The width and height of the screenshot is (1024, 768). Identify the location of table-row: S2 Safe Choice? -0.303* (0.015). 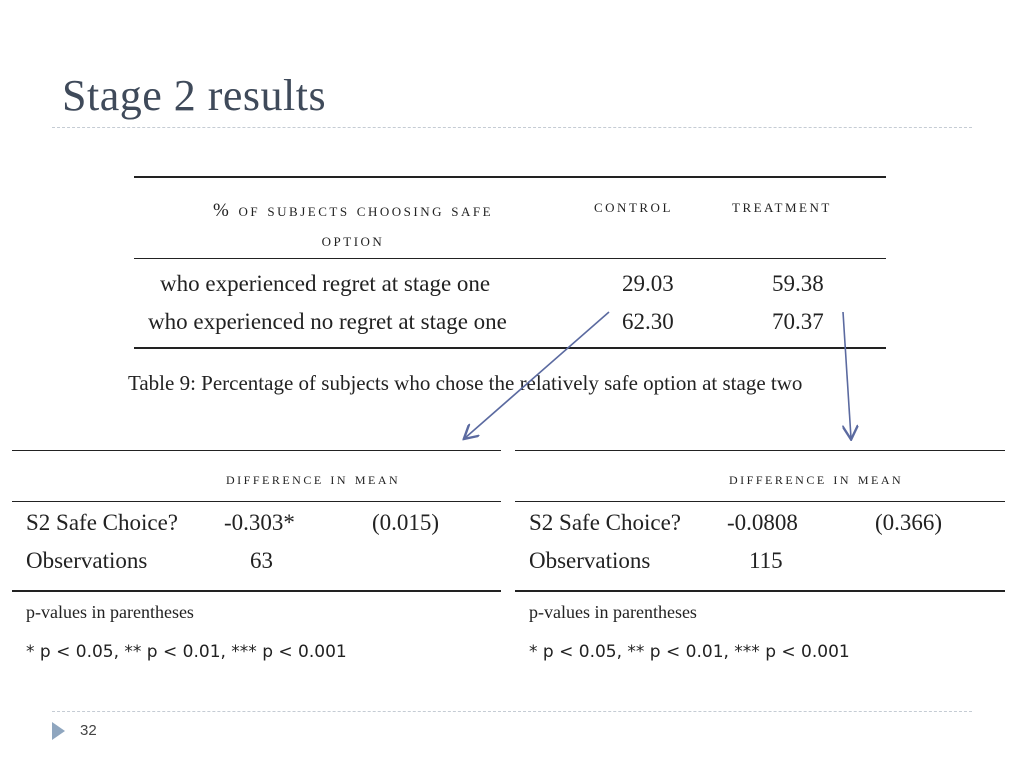
(256, 521).